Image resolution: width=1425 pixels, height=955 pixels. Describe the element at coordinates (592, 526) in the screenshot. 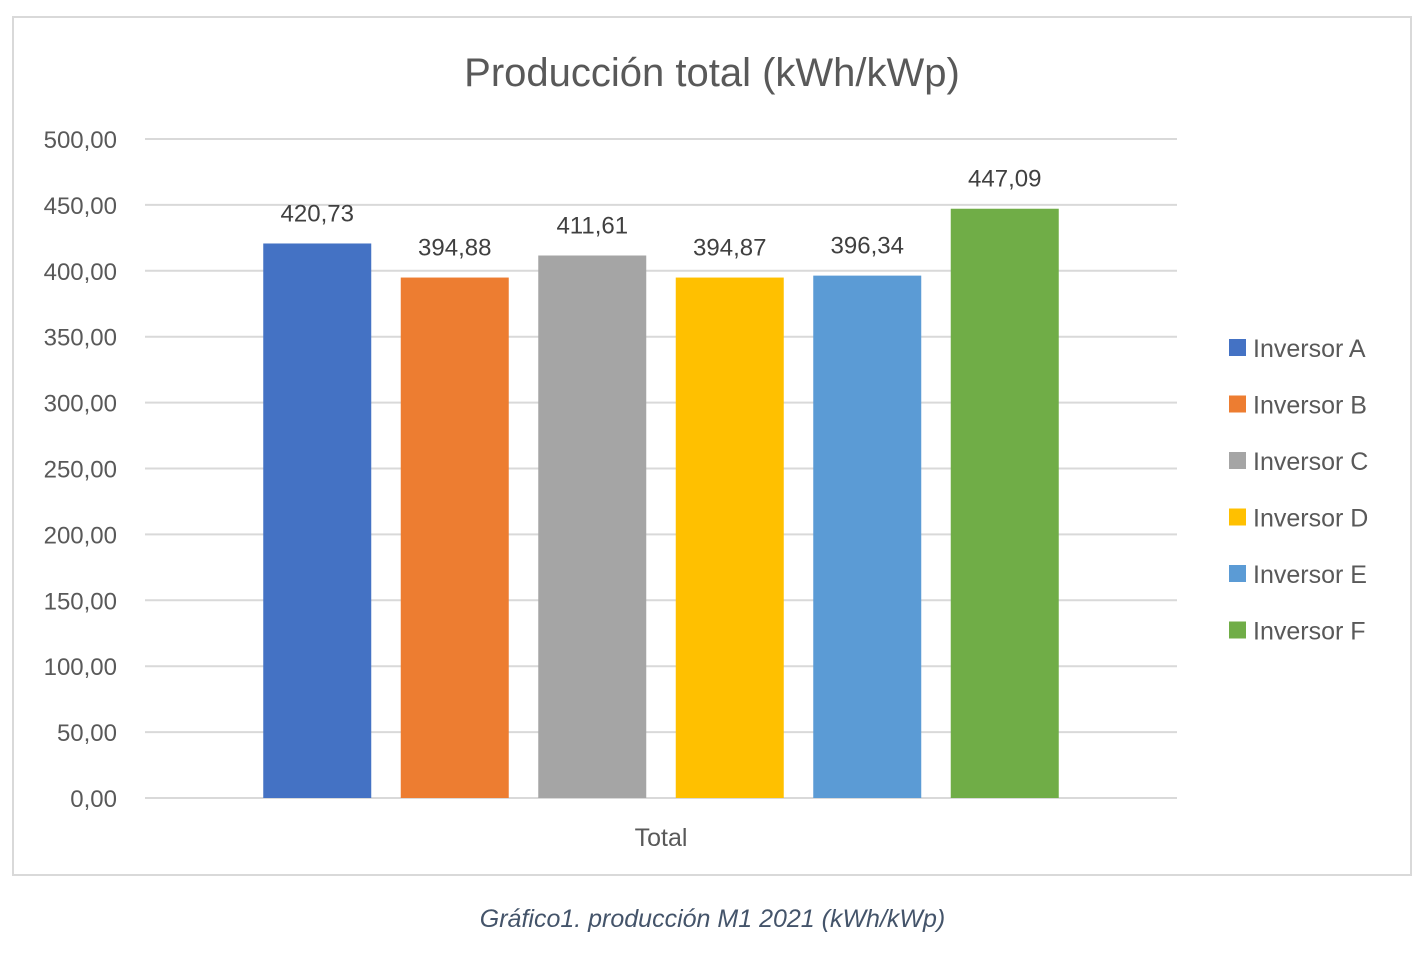

I see `bar-inversor-c` at that location.